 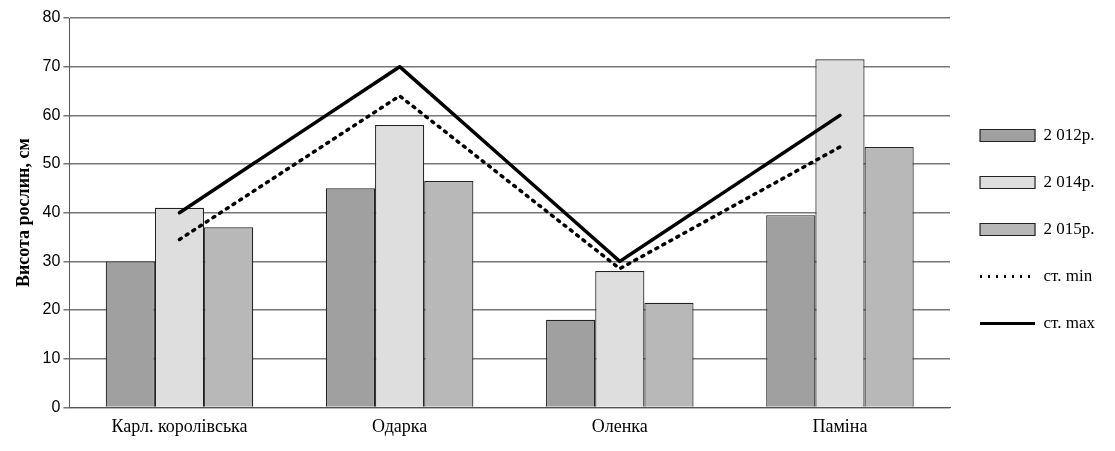 What do you see at coordinates (1068, 275) in the screenshot?
I see `legend-label: ст. min` at bounding box center [1068, 275].